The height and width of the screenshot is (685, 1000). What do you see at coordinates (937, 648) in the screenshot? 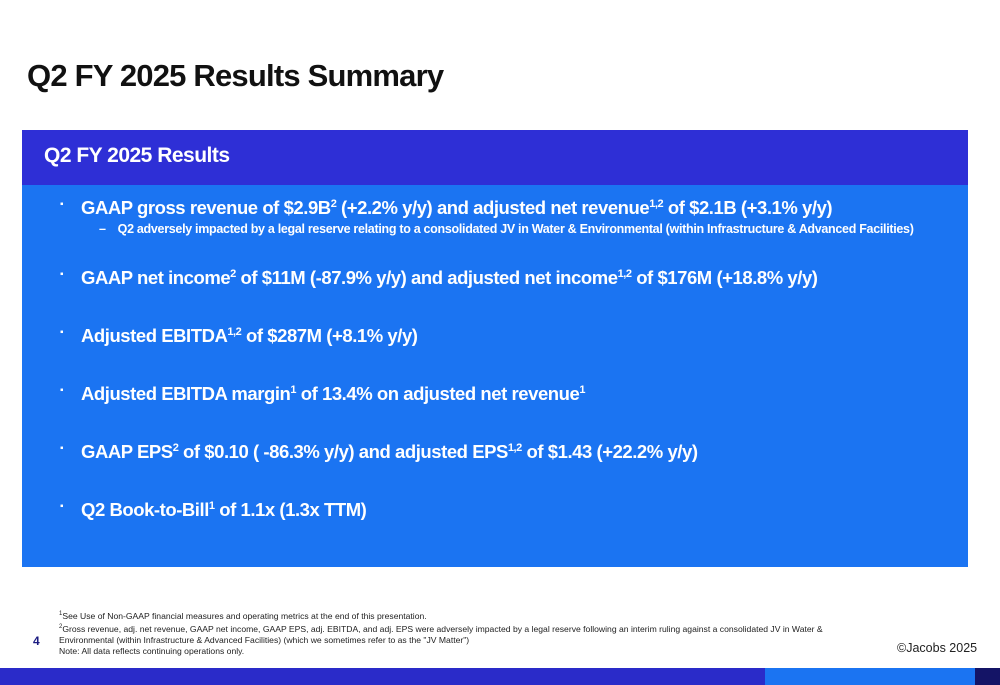
I see `copyright: ©Jacobs 2025` at bounding box center [937, 648].